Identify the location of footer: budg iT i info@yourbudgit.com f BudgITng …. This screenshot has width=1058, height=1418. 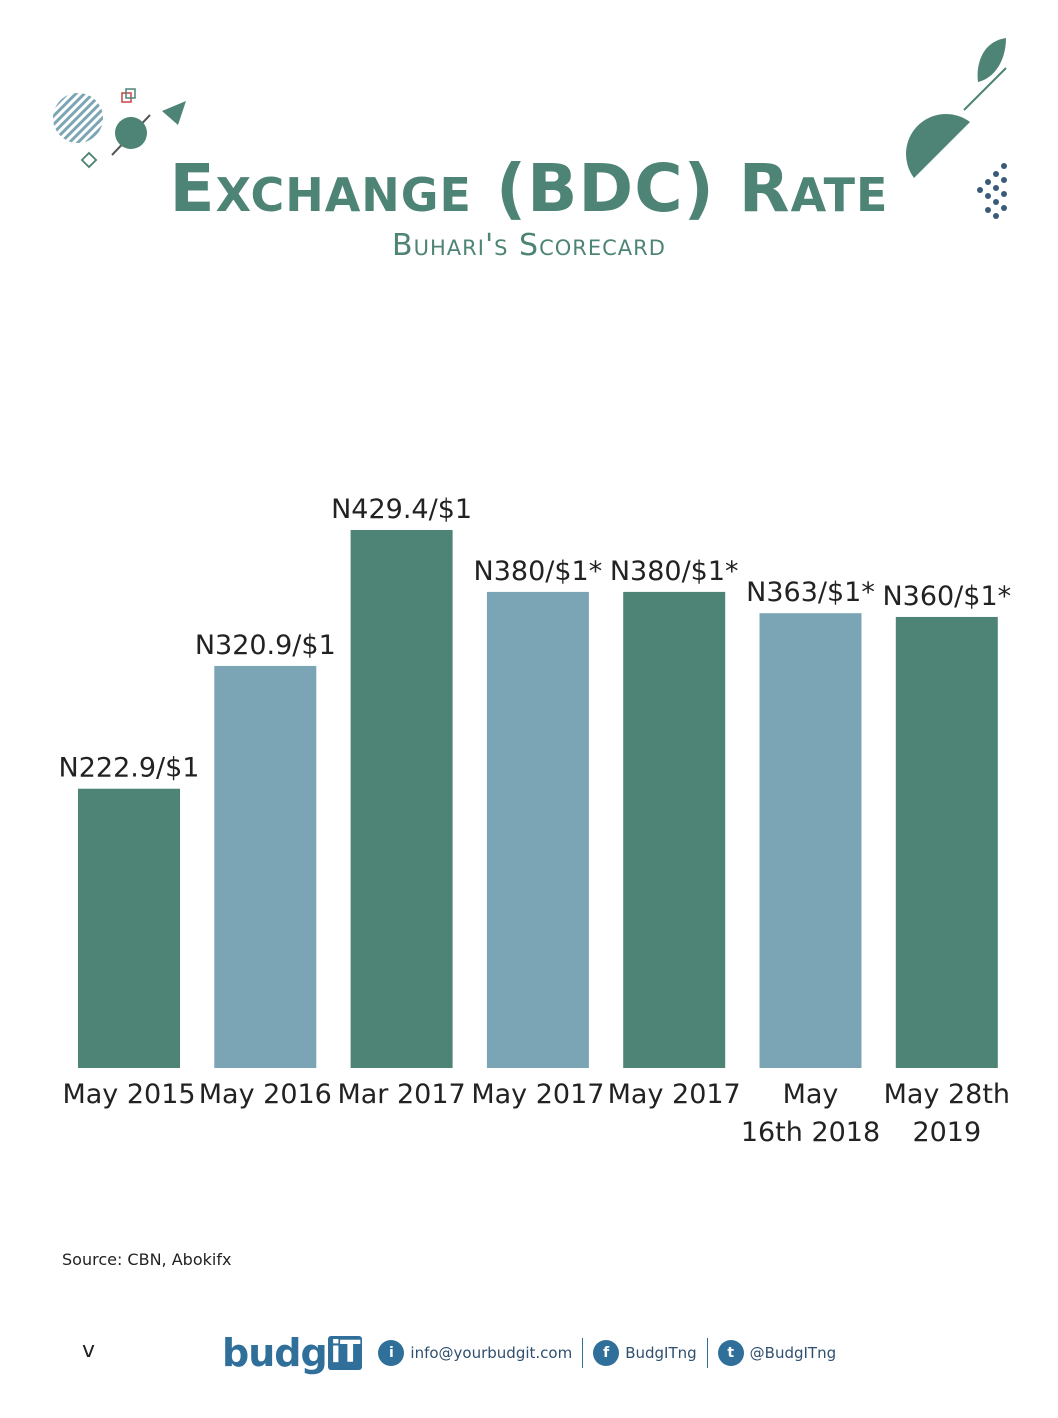
(529, 1353).